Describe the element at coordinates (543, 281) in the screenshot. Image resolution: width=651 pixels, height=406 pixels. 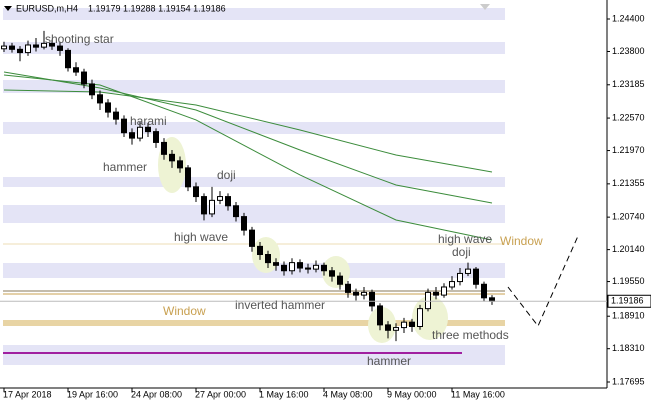
I see `forecast-path` at that location.